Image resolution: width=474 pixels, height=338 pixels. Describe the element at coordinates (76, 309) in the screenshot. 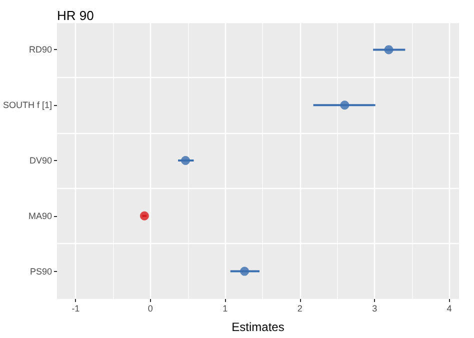

I see `x-tick-label: -1` at that location.